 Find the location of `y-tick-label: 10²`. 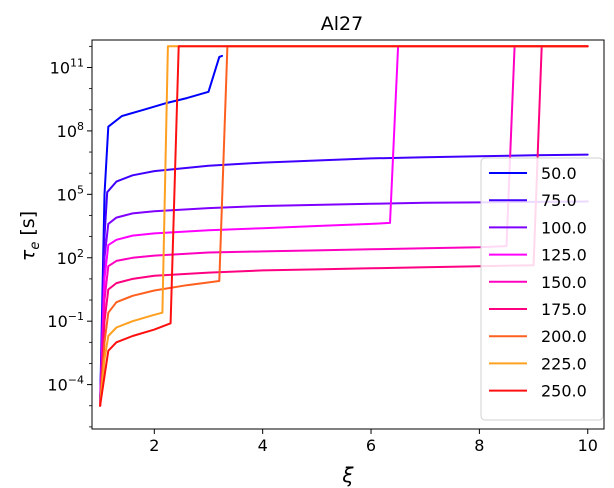

y-tick-label: 10² is located at coordinates (70, 257).